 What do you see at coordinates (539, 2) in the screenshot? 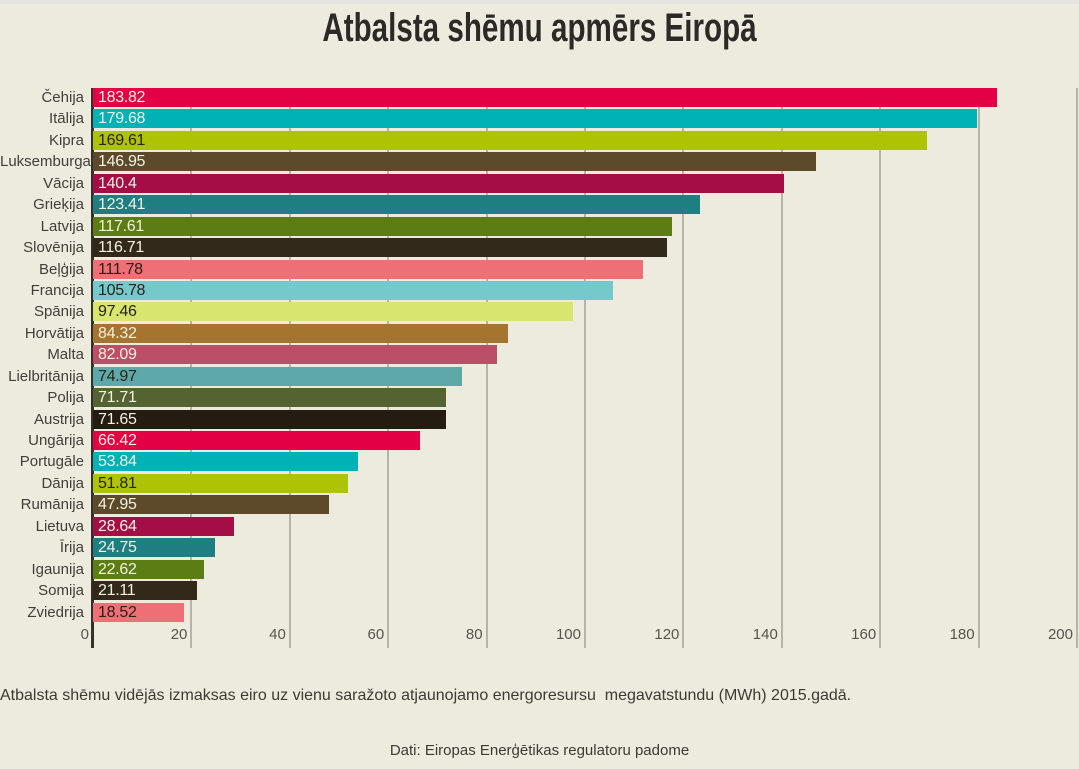
I see `top-strip` at bounding box center [539, 2].